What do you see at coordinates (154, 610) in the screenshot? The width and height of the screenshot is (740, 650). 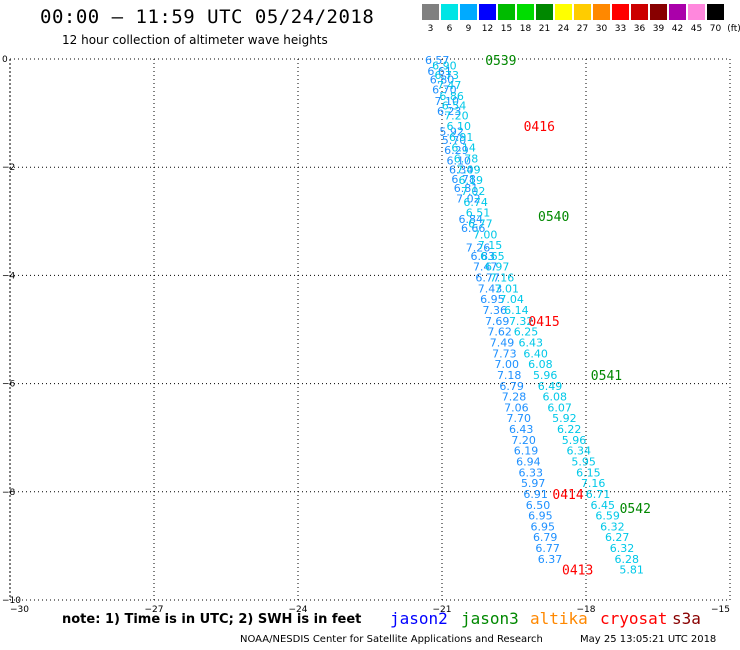 I see `x-tick-label: −27` at bounding box center [154, 610].